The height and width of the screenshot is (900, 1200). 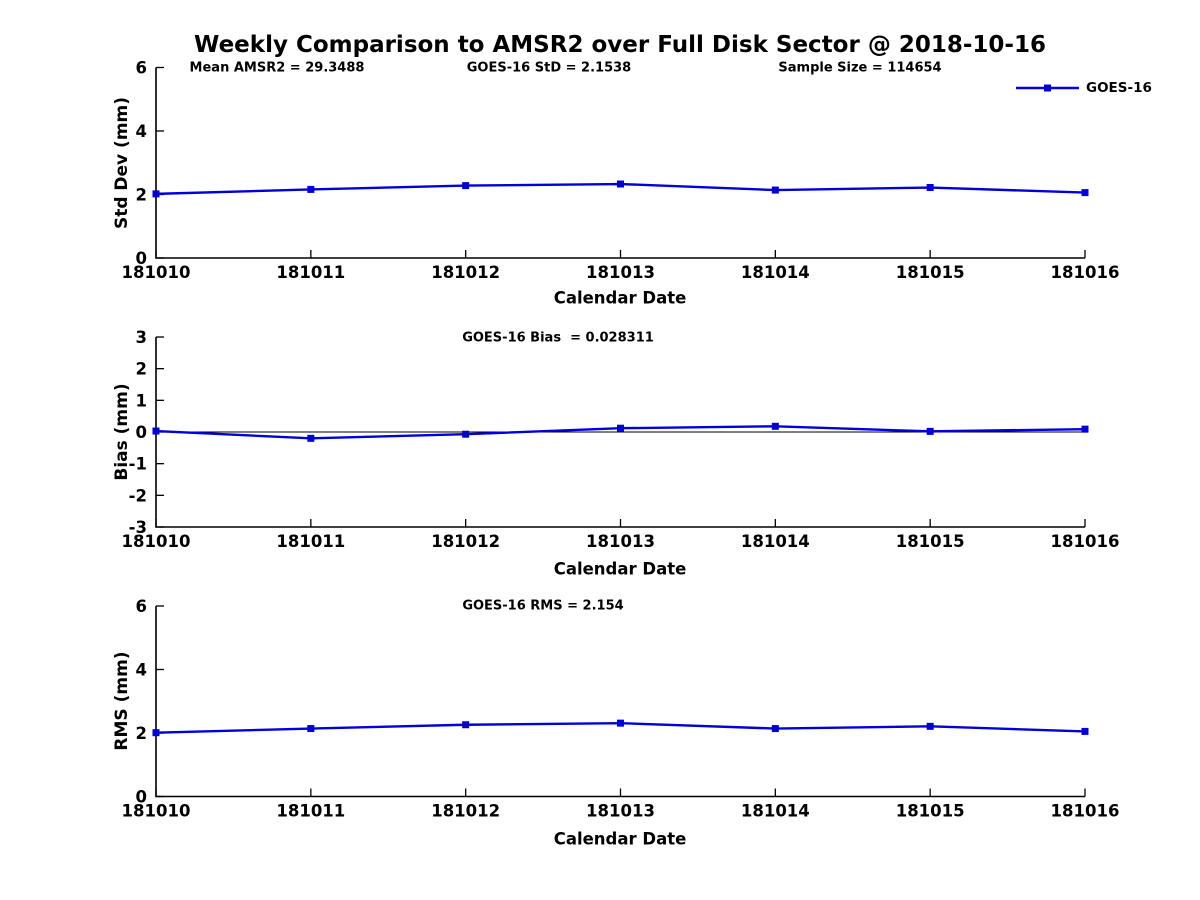 I want to click on legend, so click(x=1047, y=88).